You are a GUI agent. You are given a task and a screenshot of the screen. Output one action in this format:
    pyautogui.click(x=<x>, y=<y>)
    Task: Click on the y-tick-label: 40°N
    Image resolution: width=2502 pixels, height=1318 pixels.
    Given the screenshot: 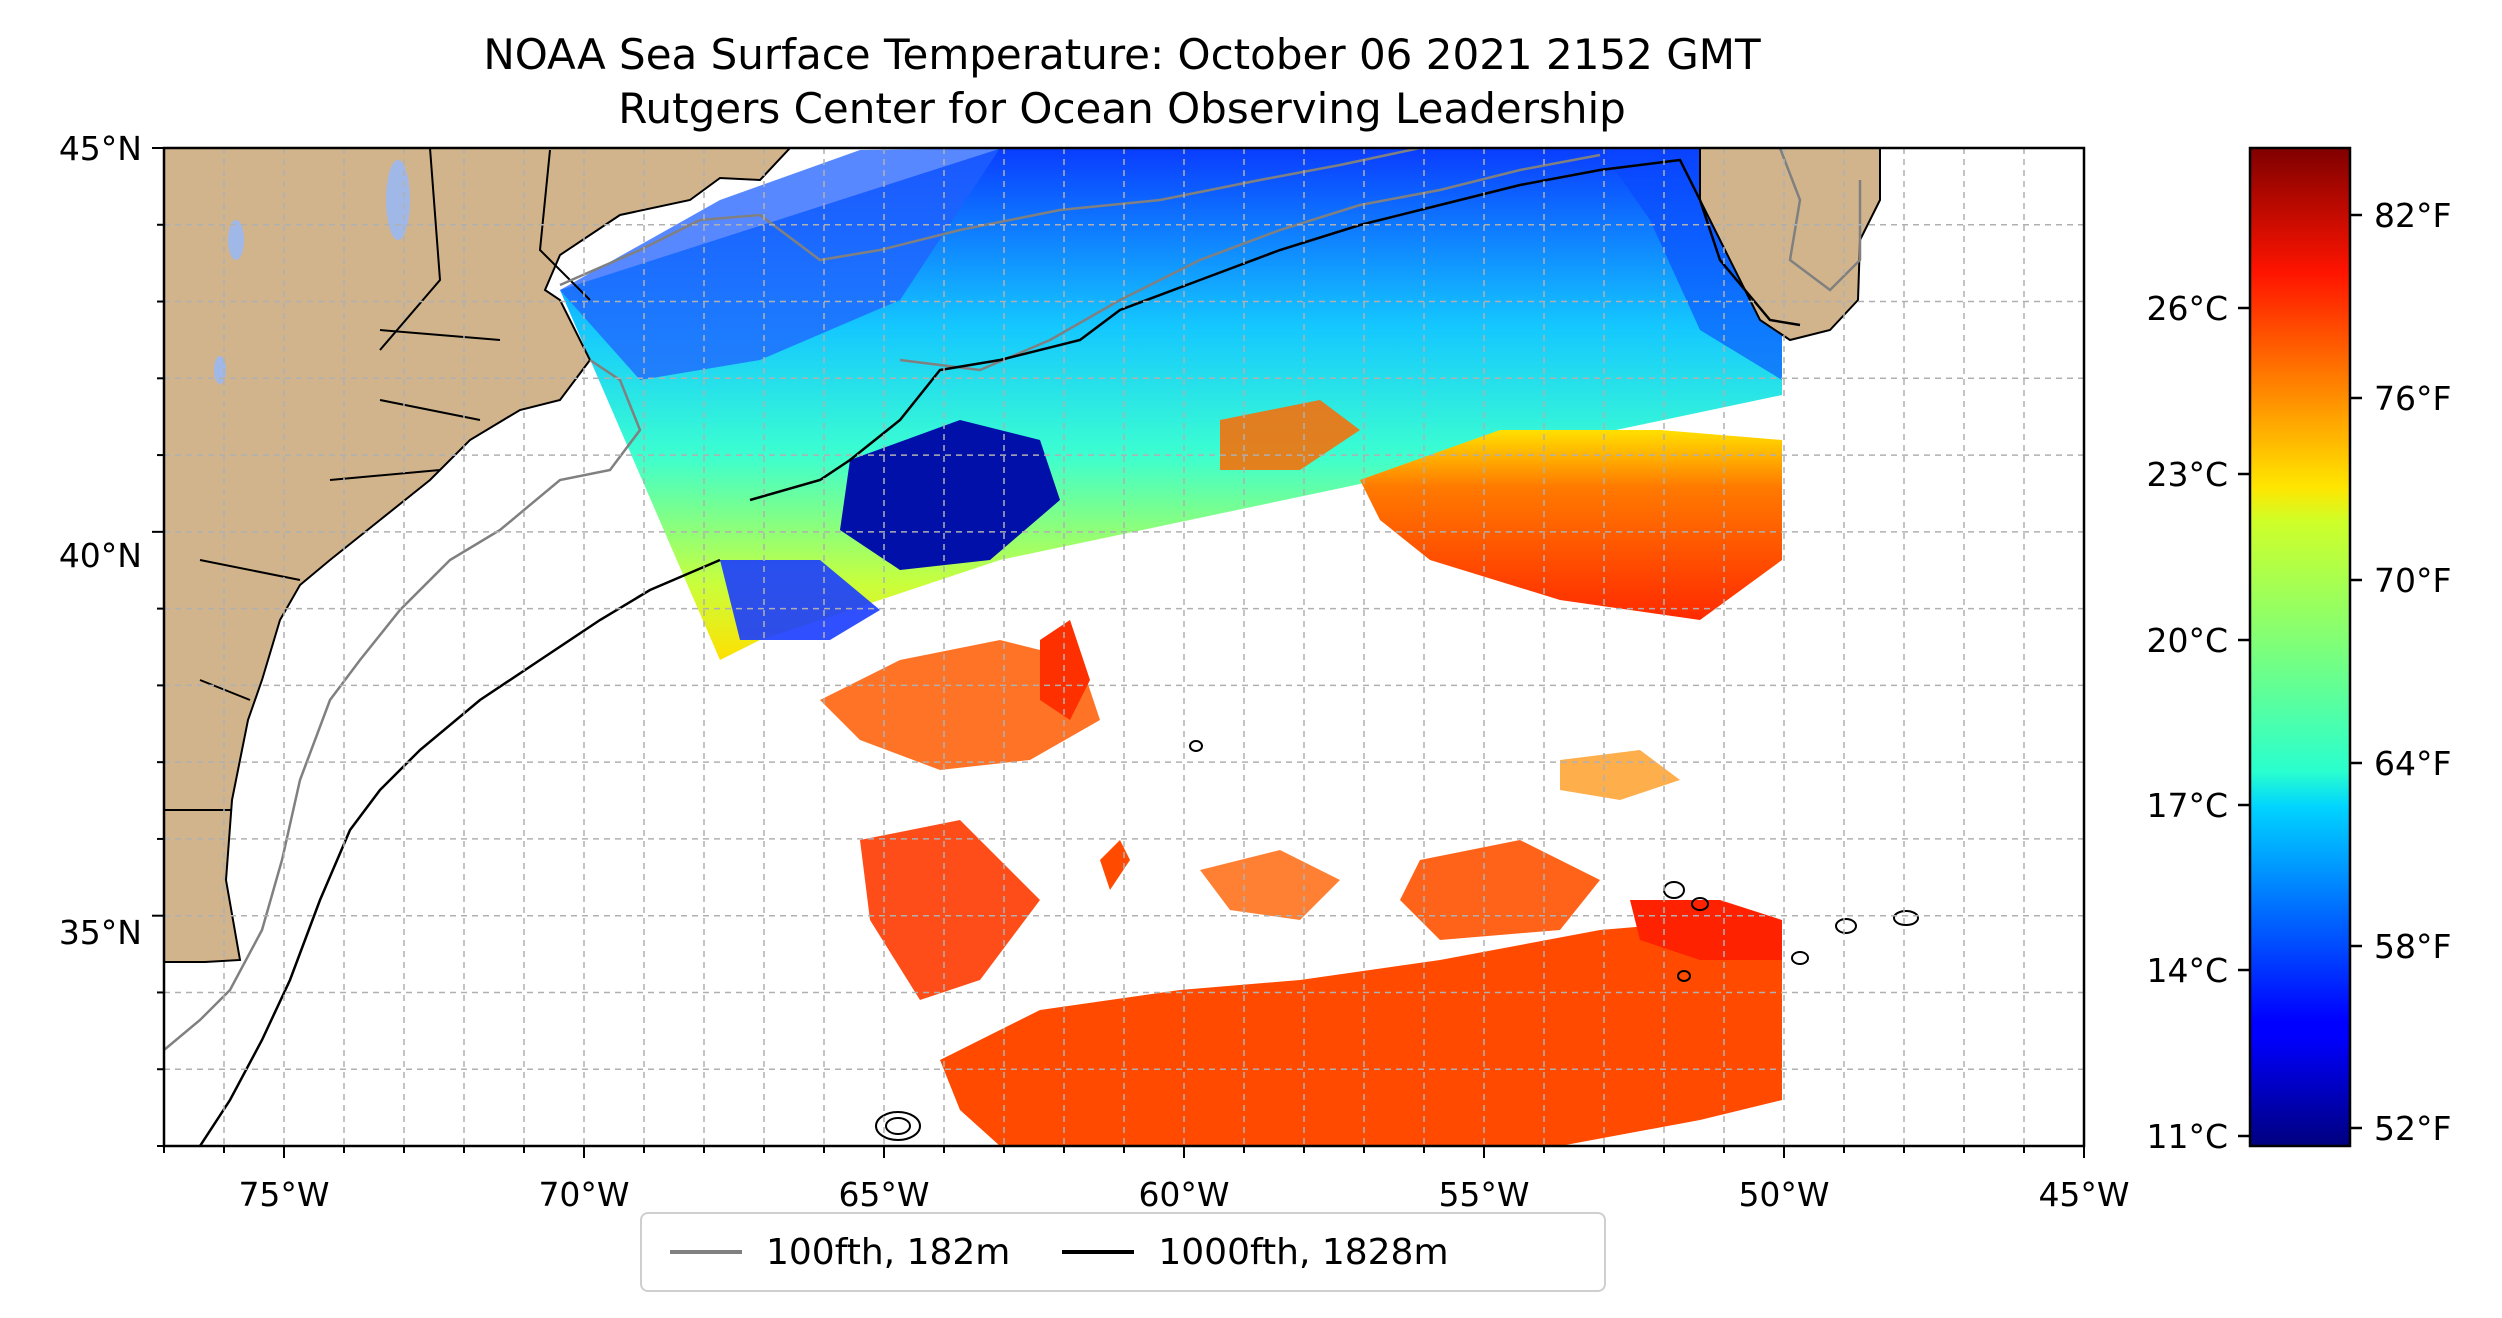 What is the action you would take?
    pyautogui.click(x=100, y=555)
    